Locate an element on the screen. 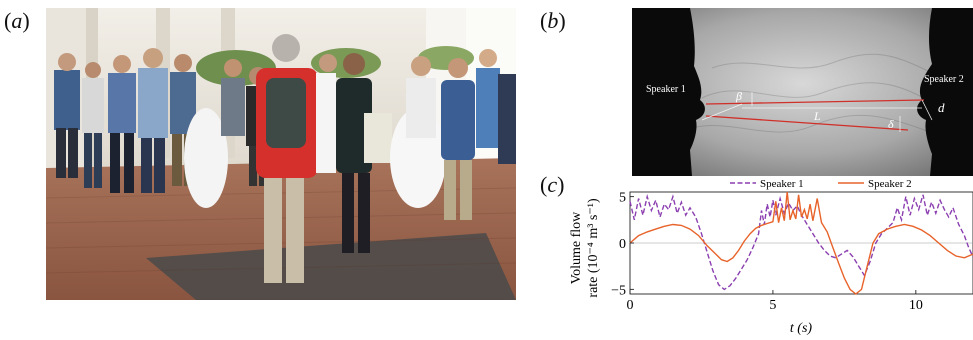 The image size is (973, 340). plot-frame is located at coordinates (801, 243).